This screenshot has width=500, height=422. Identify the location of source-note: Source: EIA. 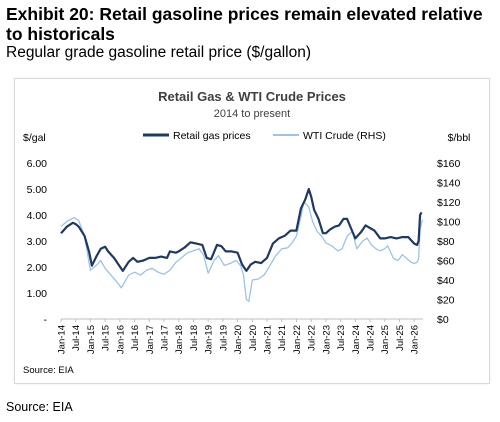
(39, 407).